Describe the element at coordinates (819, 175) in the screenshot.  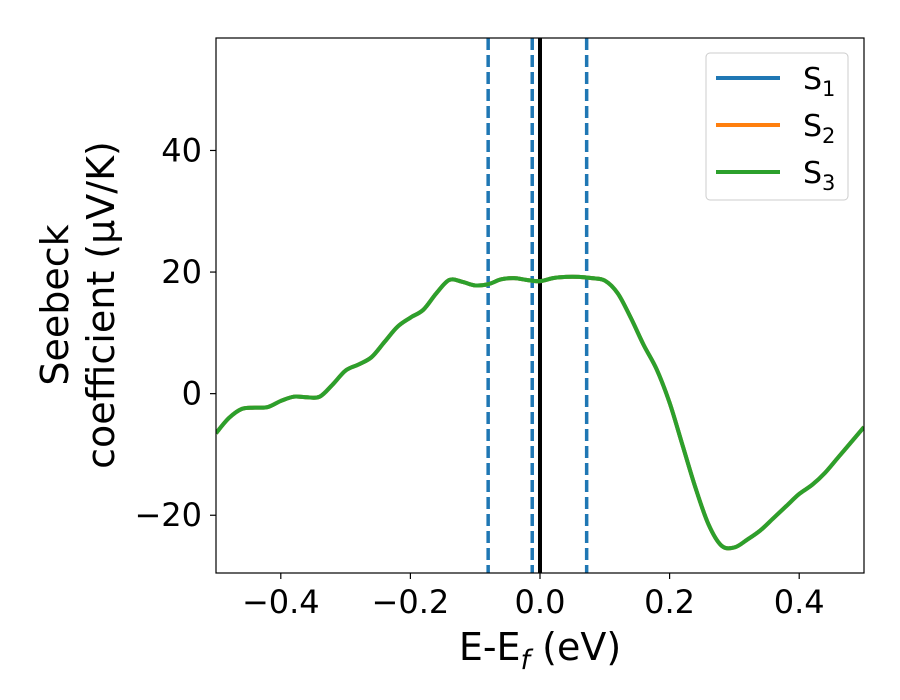
I see `legend-label-s3: S3` at that location.